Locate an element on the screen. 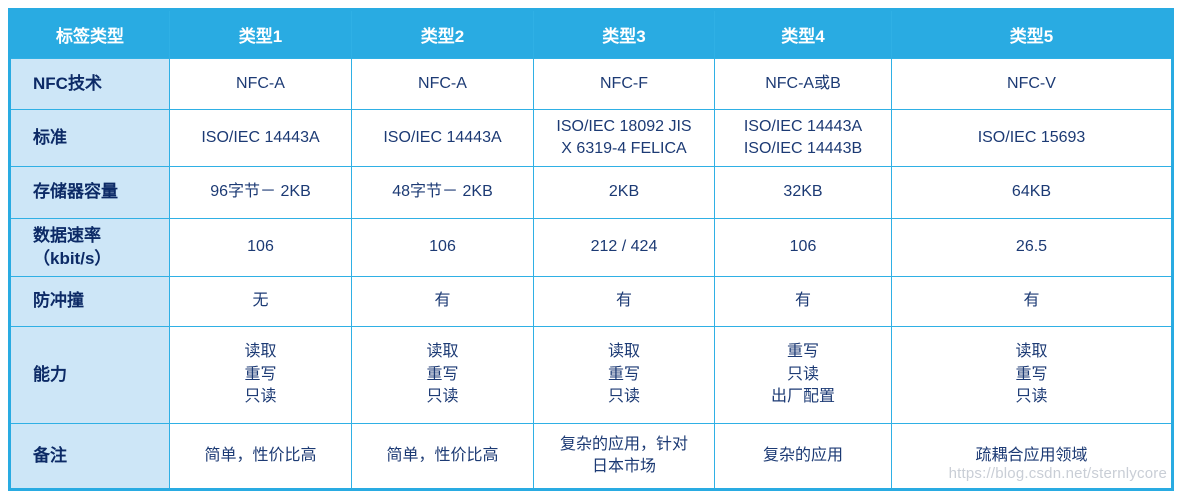  table-cell: 复杂的应用，针对 日本市场 is located at coordinates (624, 456).